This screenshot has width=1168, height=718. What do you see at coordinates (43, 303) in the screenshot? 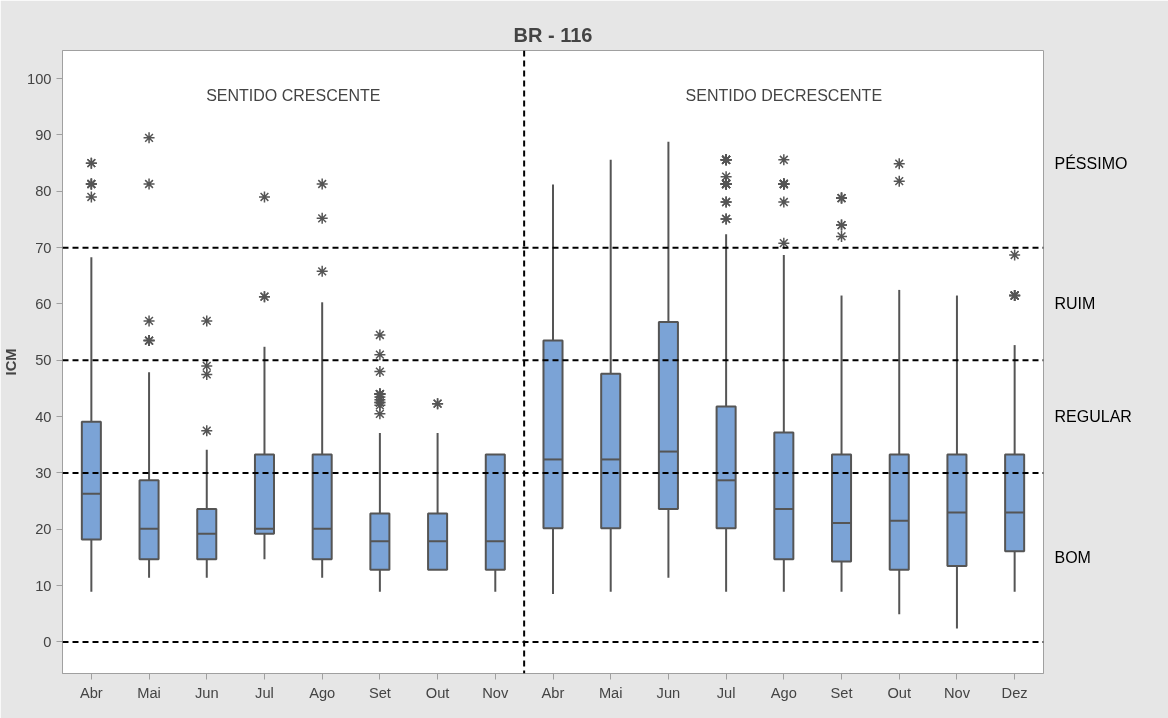
I see `y-tick-label: 60` at bounding box center [43, 303].